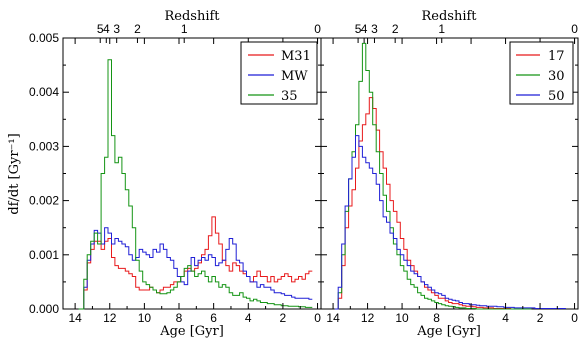  I want to click on legend-frame-right, so click(541, 73).